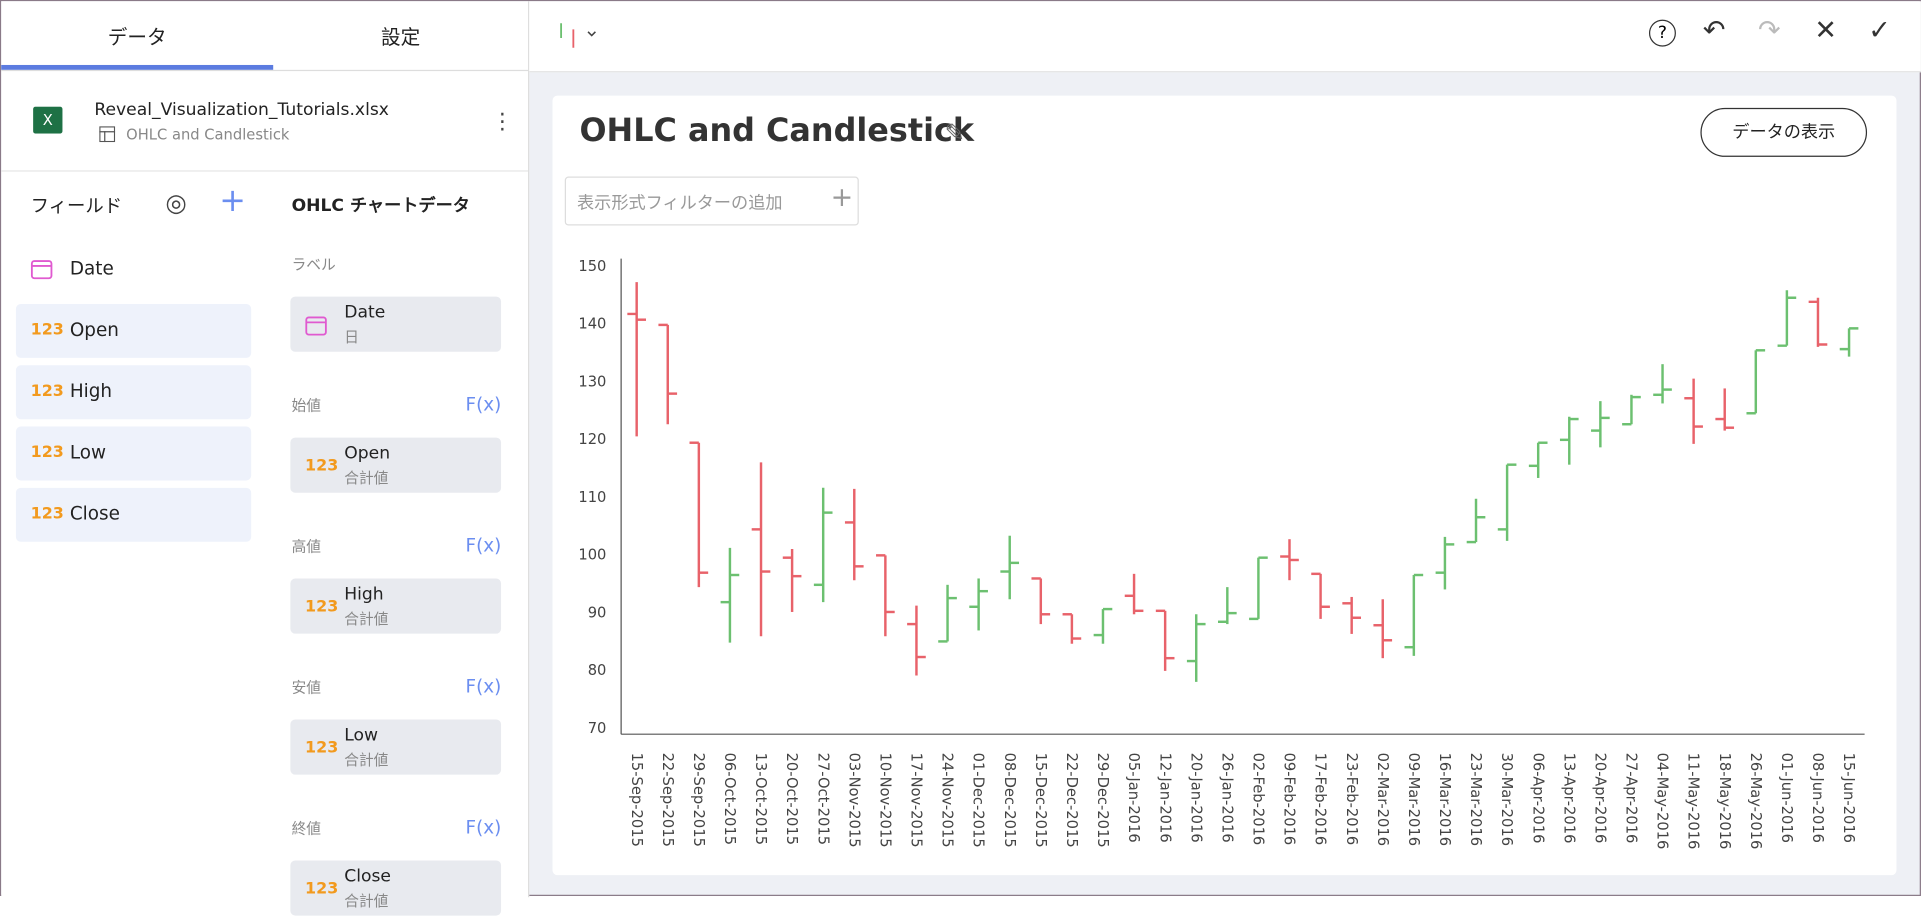 This screenshot has height=916, width=1921. What do you see at coordinates (1537, 798) in the screenshot?
I see `x-tick-label: 06-Apr-2016` at bounding box center [1537, 798].